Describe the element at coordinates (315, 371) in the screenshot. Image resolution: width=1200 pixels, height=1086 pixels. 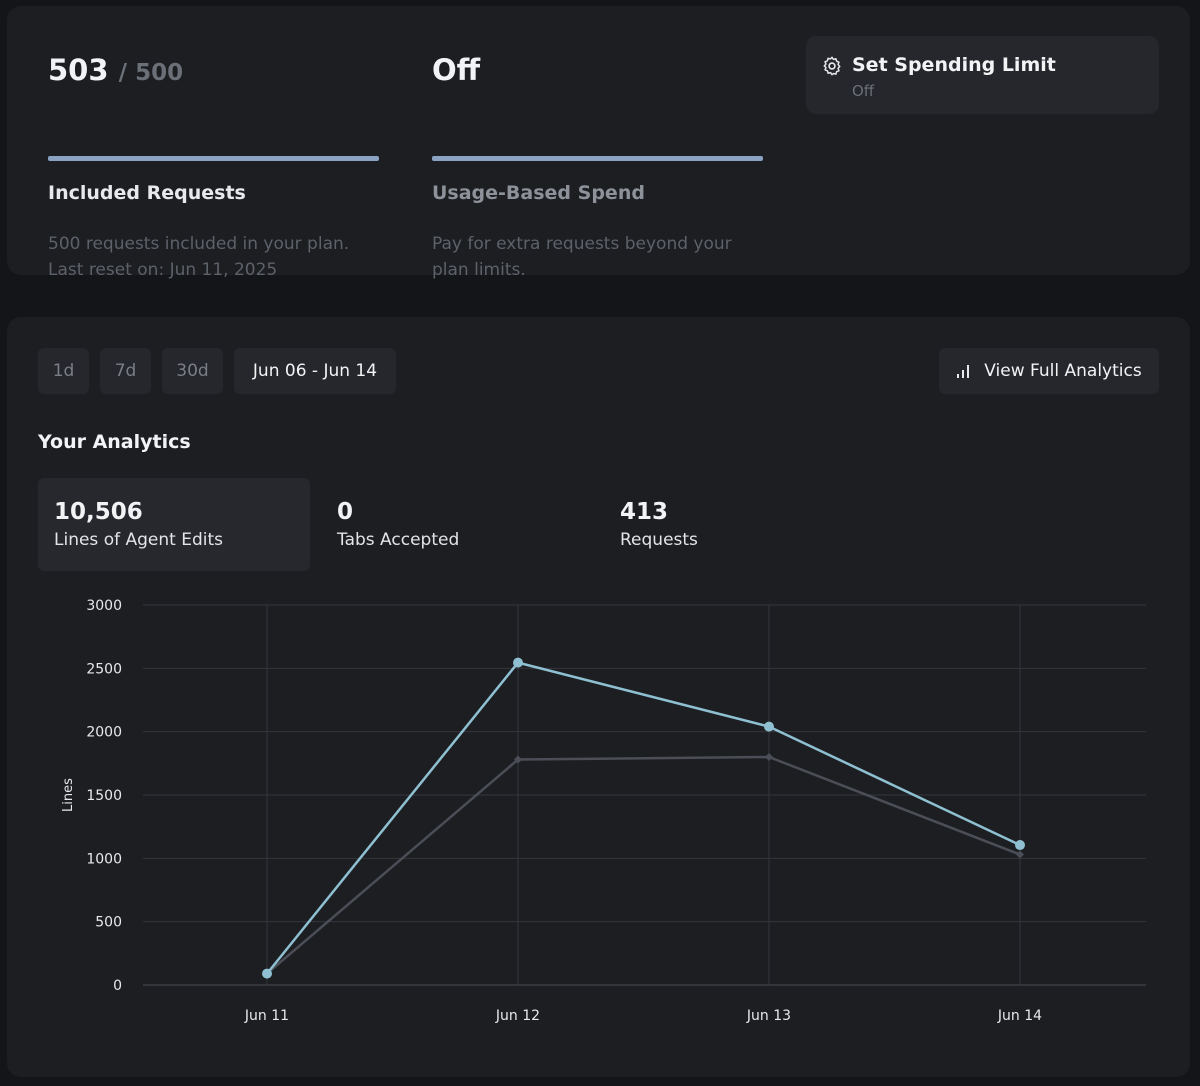
I see `range-custom-button: Jun 06 - Jun 14` at that location.